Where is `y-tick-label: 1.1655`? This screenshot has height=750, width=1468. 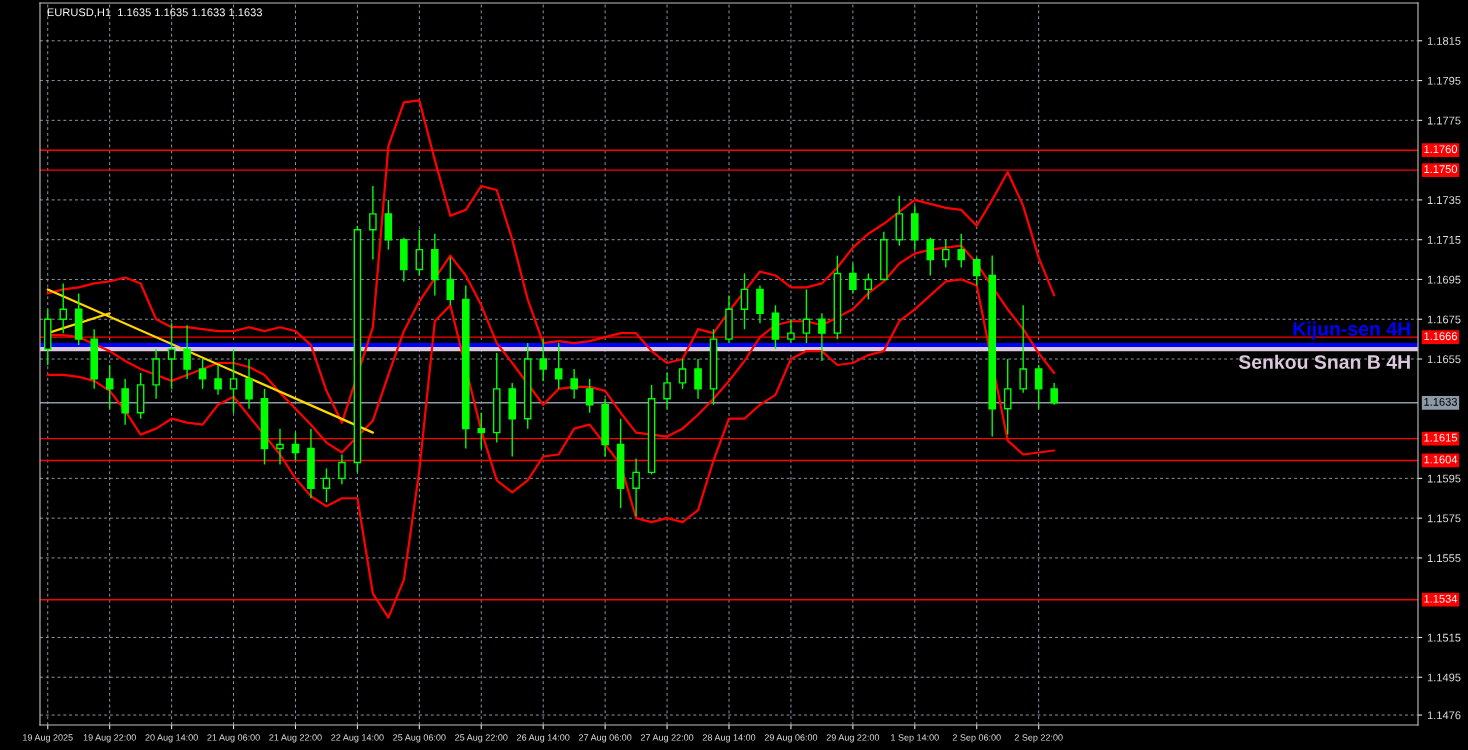
y-tick-label: 1.1655 is located at coordinates (1444, 359).